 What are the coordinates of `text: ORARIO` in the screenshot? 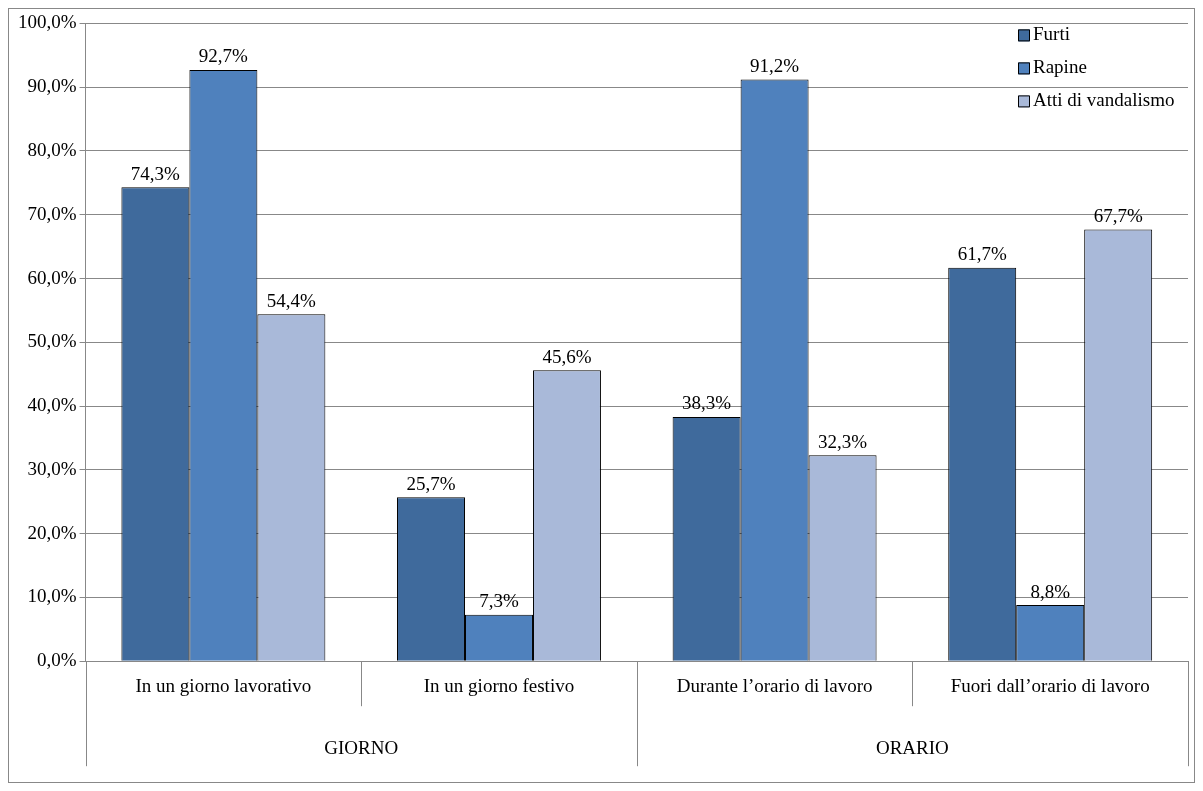 It's located at (912, 748).